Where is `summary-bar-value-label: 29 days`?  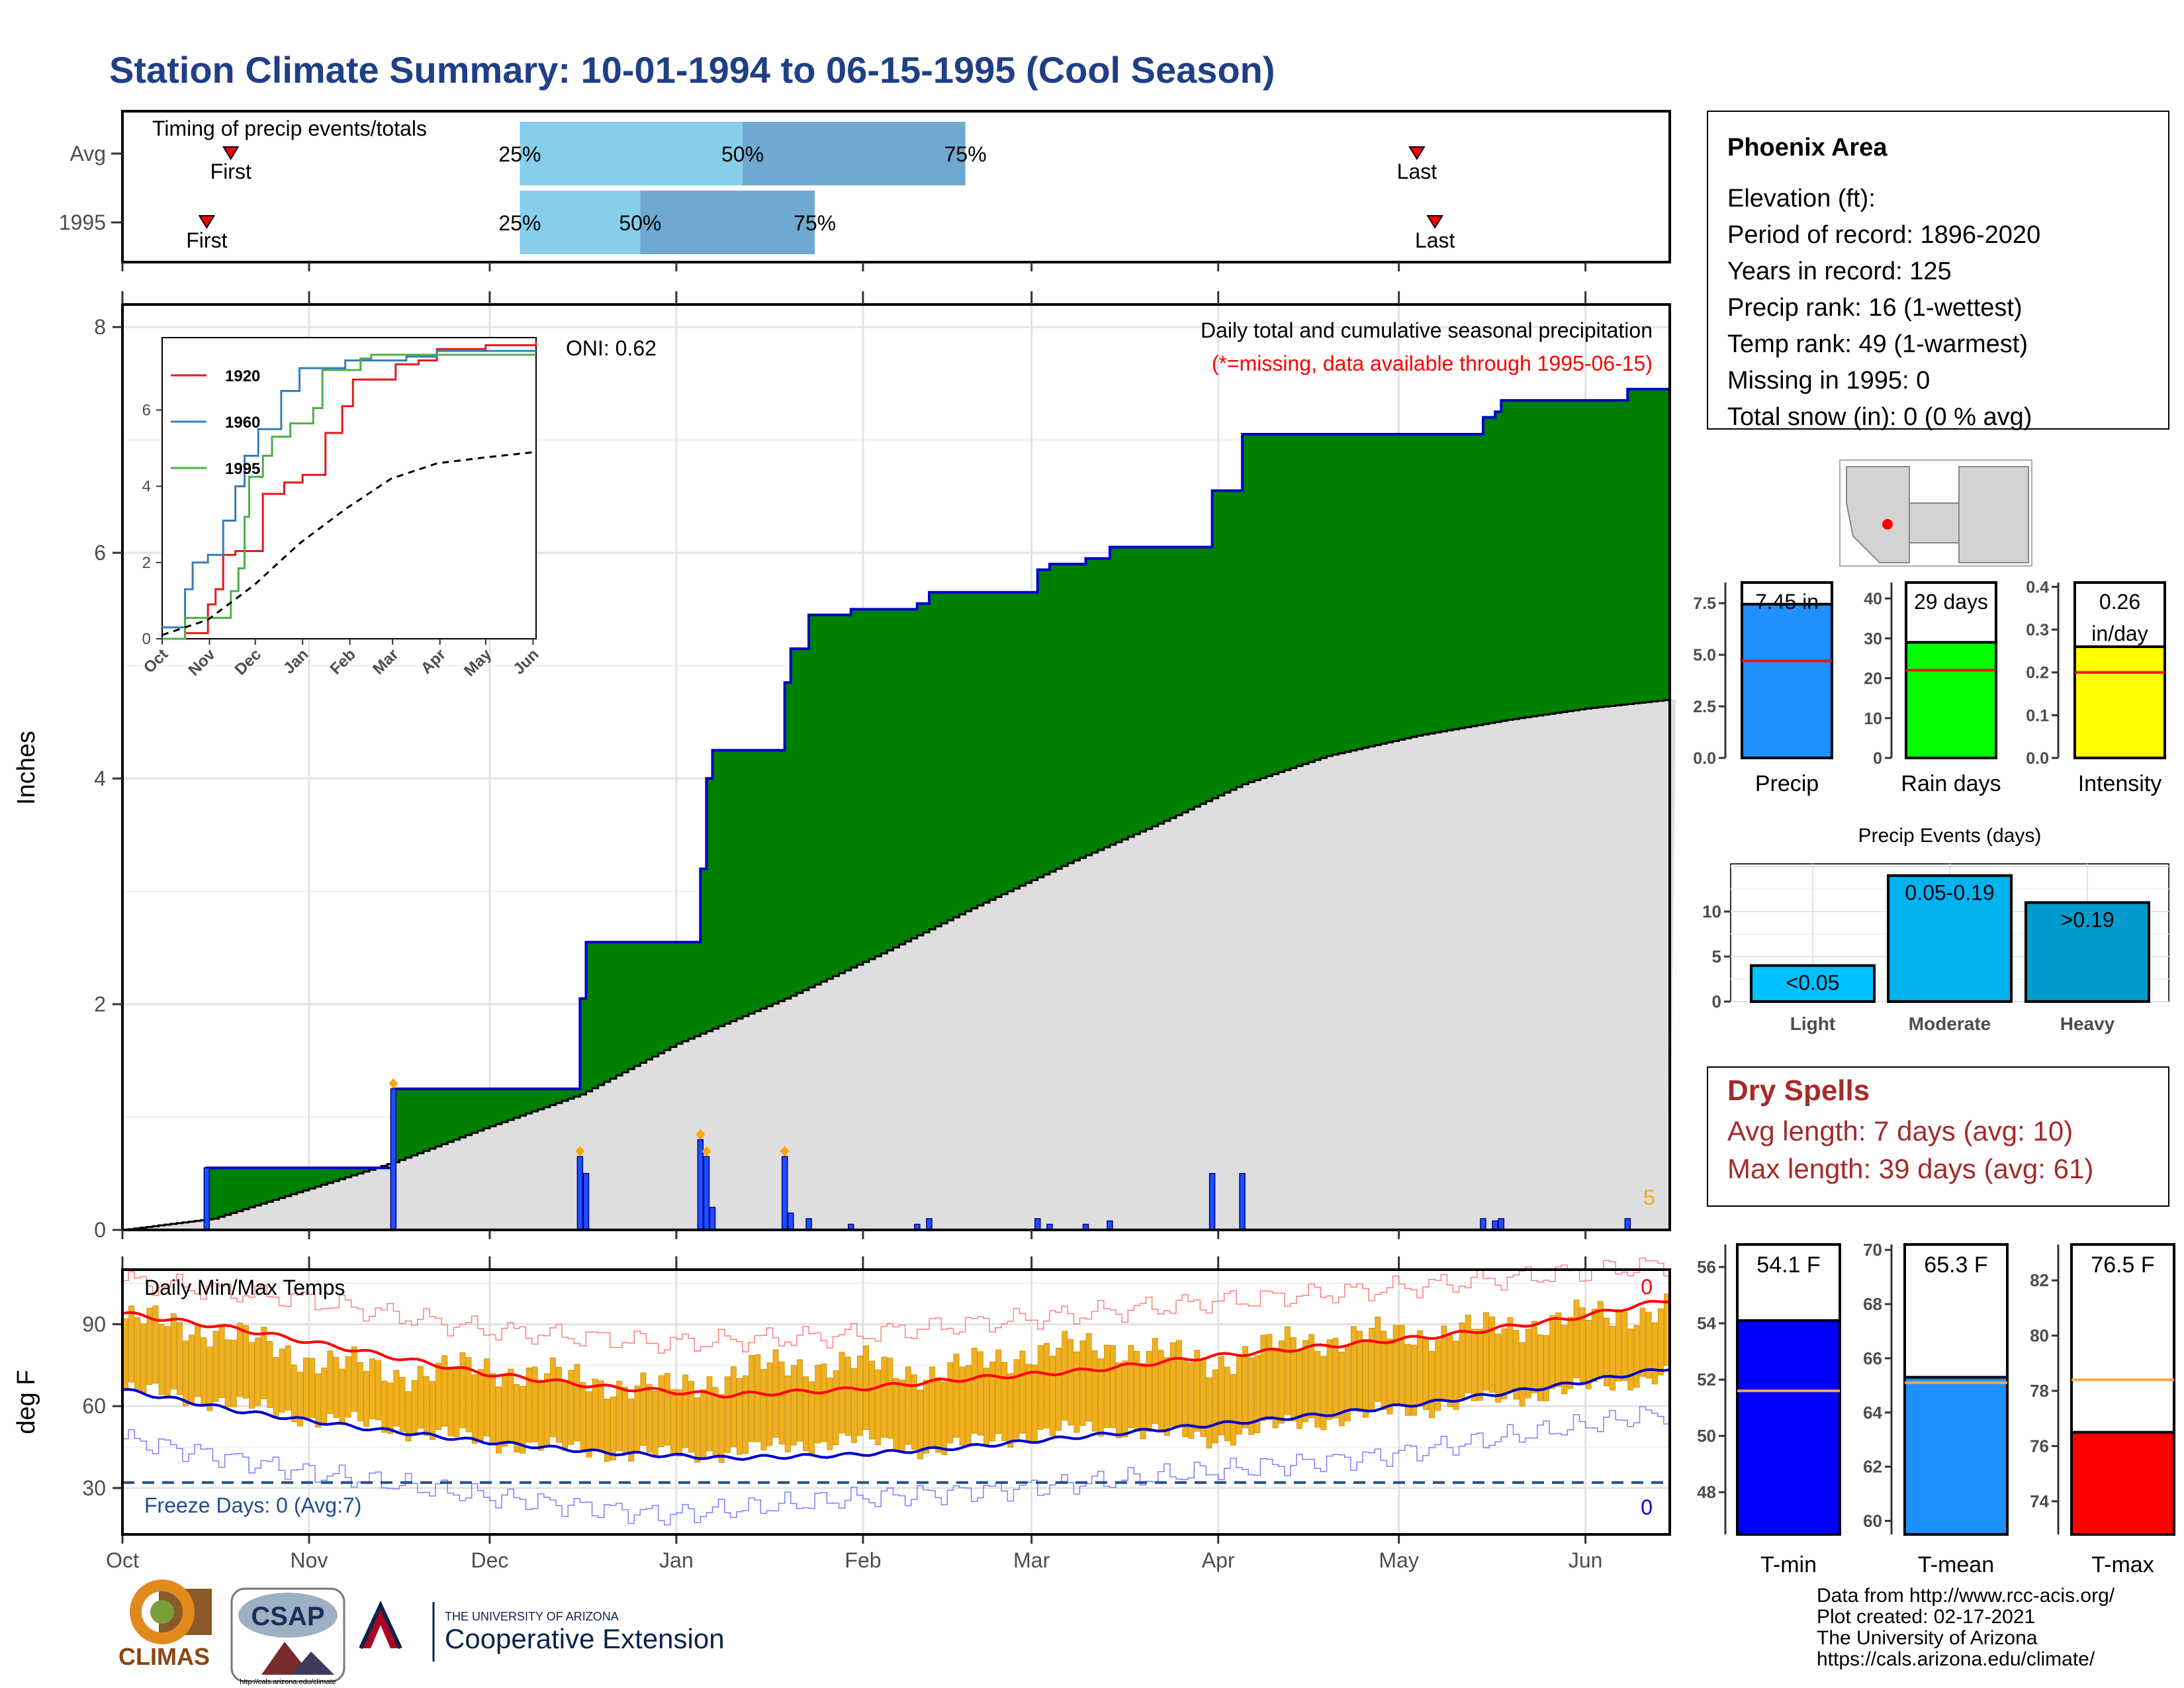 summary-bar-value-label: 29 days is located at coordinates (1951, 602).